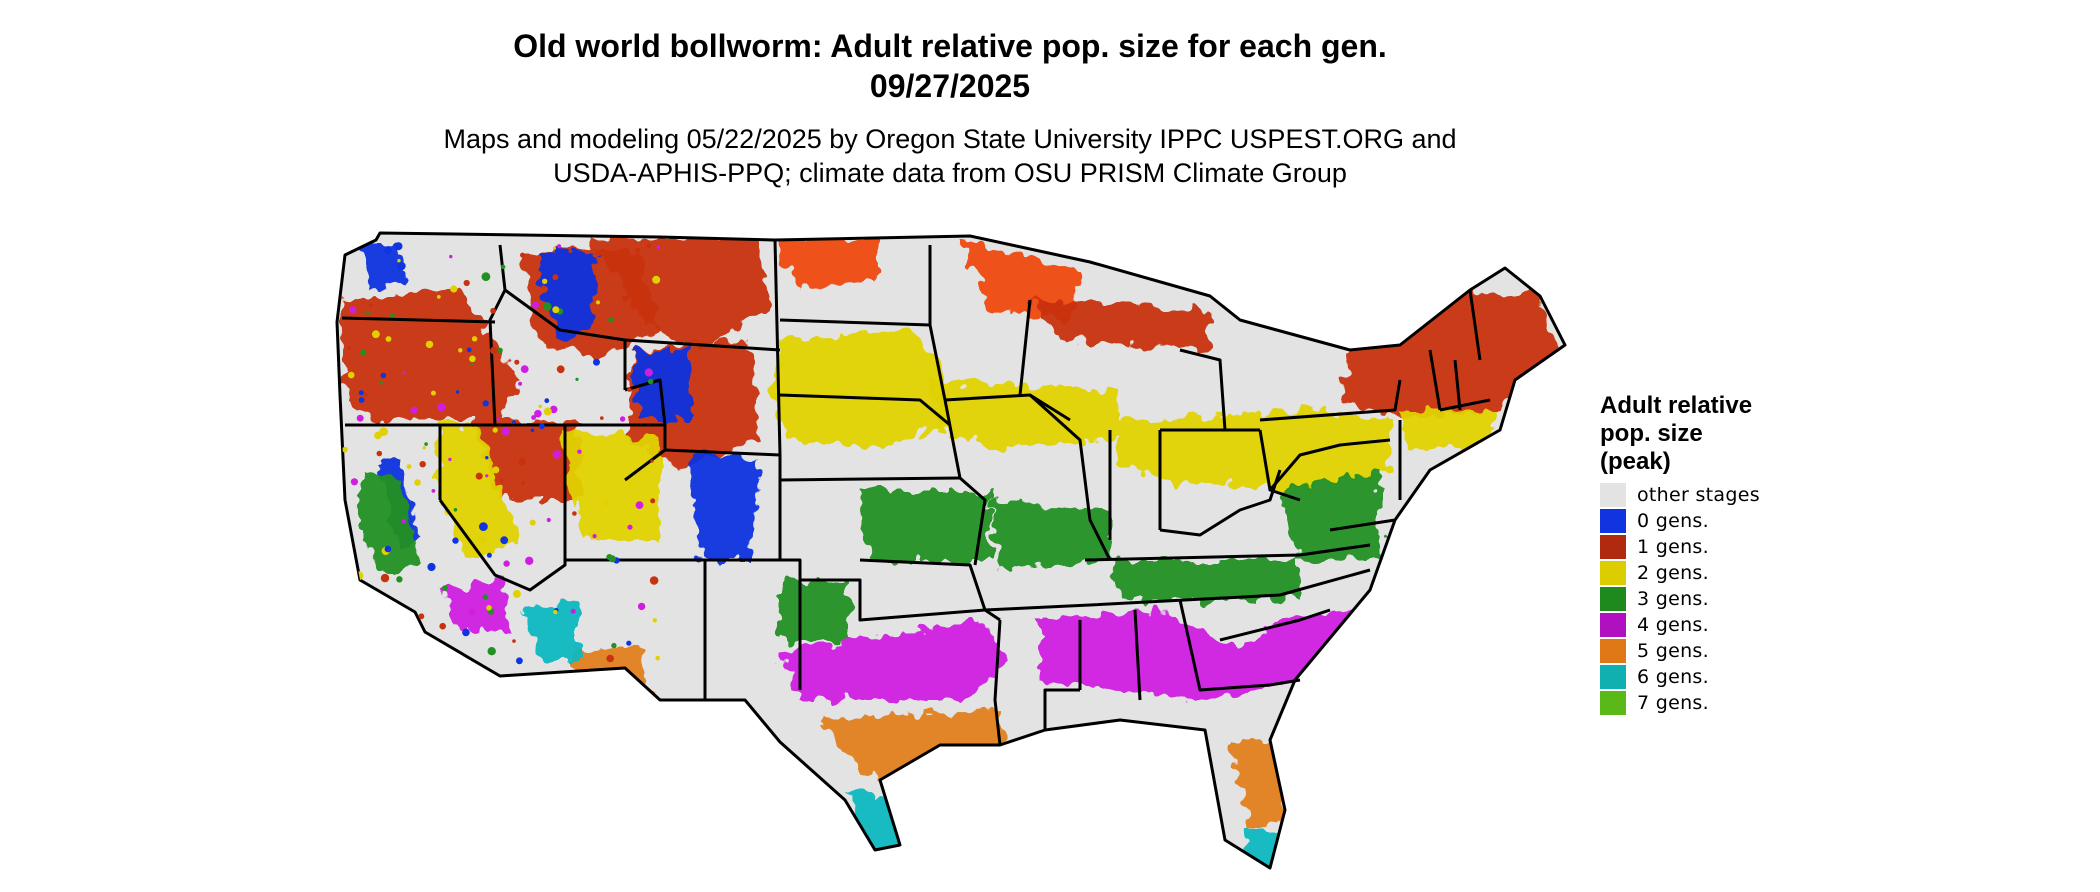  Describe the element at coordinates (1750, 547) in the screenshot. I see `legend-item: 1 gens.` at that location.